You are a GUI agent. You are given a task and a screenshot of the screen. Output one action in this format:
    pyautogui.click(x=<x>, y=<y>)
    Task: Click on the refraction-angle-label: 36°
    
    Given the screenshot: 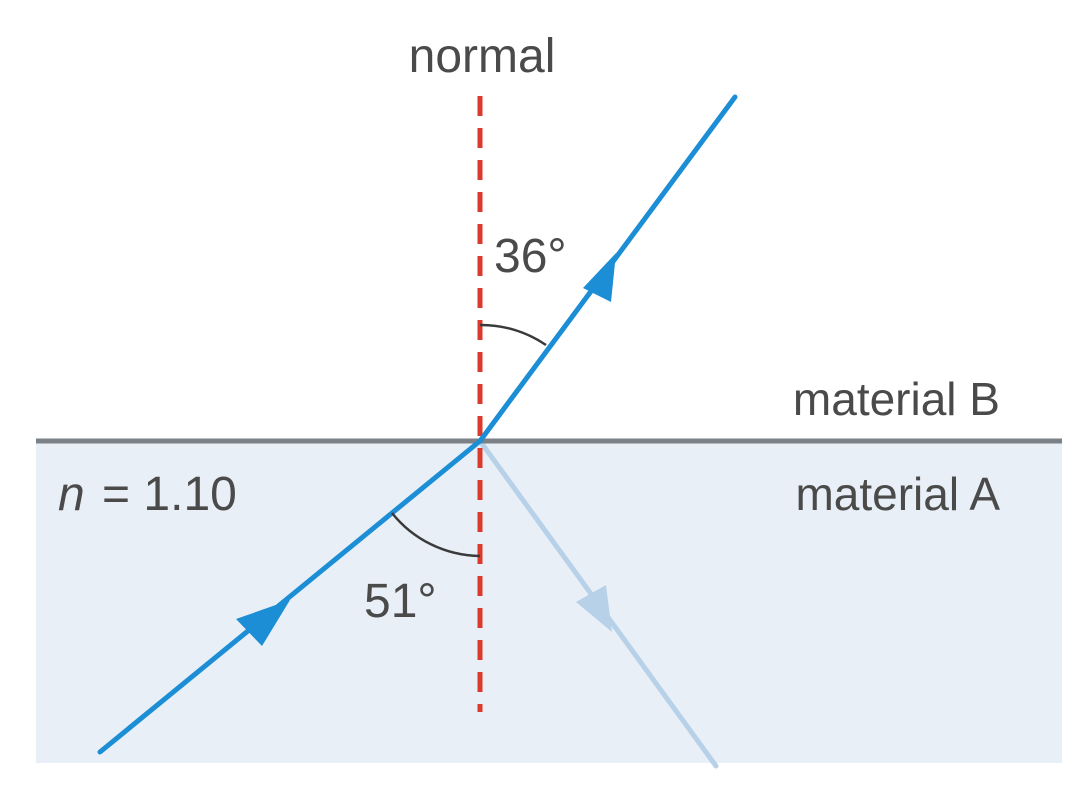 What is the action you would take?
    pyautogui.click(x=530, y=256)
    